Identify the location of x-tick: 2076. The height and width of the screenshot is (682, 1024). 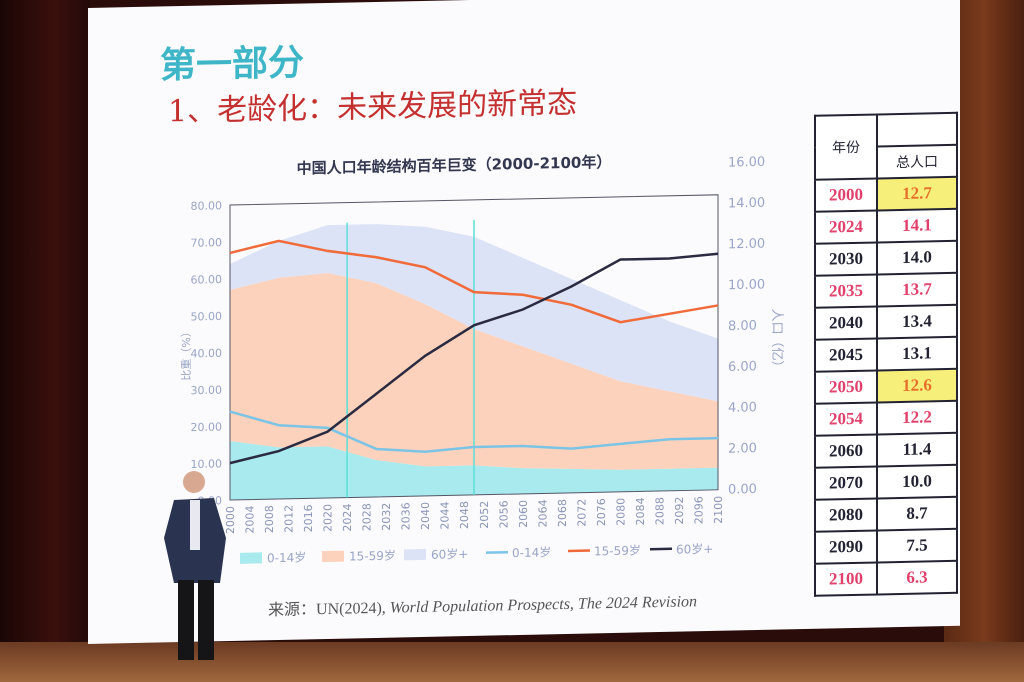
(601, 512).